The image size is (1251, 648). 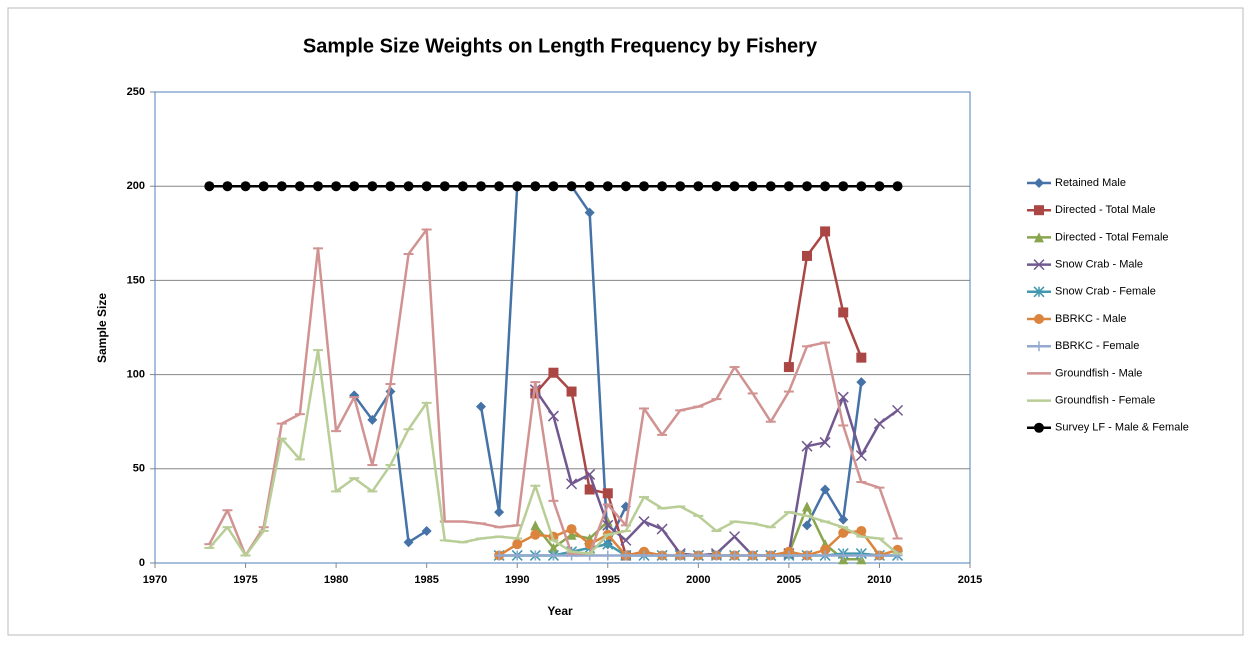 I want to click on legend-label: Directed - Total Male, so click(x=1105, y=210).